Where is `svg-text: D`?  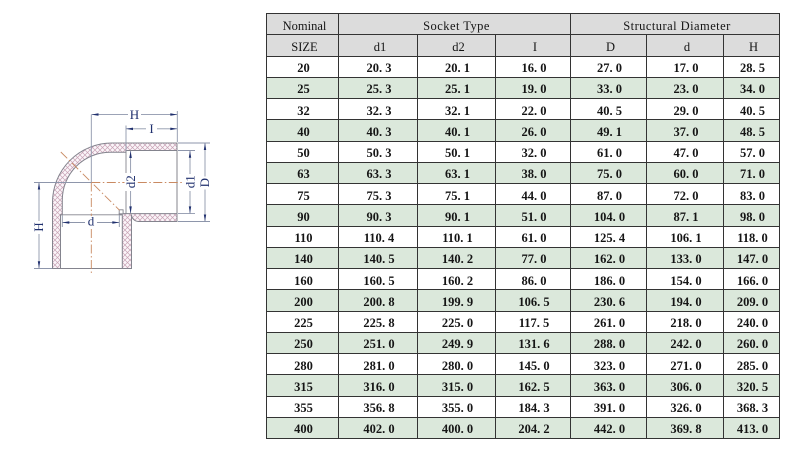
svg-text: D is located at coordinates (204, 182).